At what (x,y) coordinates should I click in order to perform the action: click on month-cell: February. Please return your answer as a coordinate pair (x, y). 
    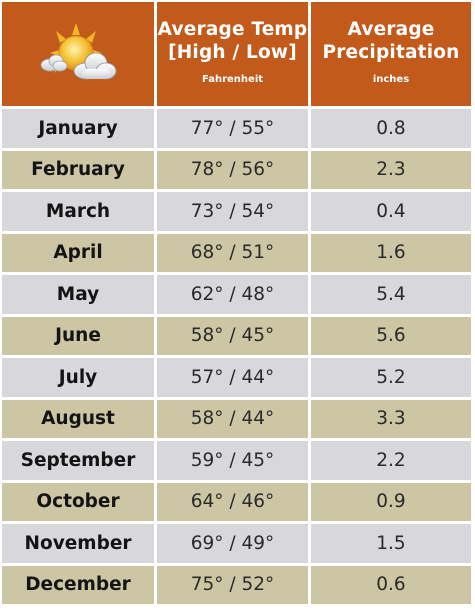
    Looking at the image, I should click on (78, 169).